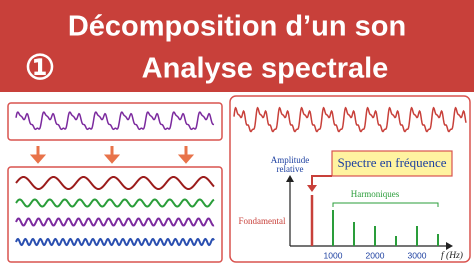 The image size is (474, 271). What do you see at coordinates (312, 188) in the screenshot?
I see `pointer-head` at bounding box center [312, 188].